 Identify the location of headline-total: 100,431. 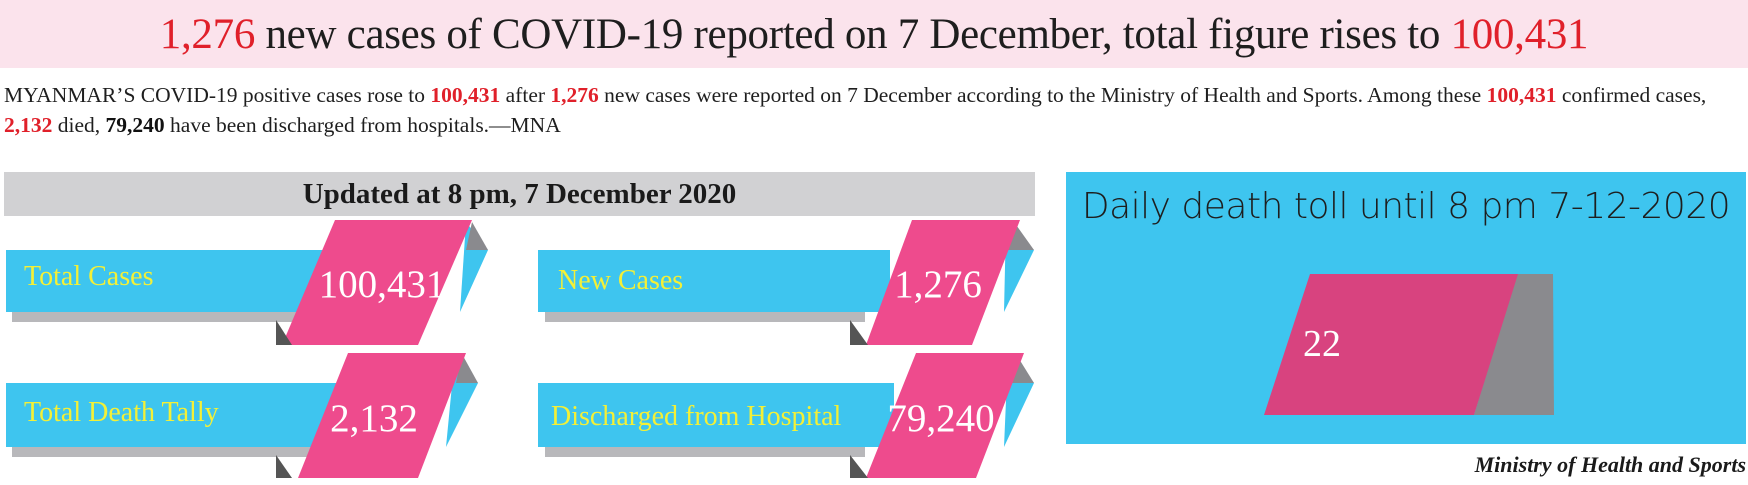
(1519, 34).